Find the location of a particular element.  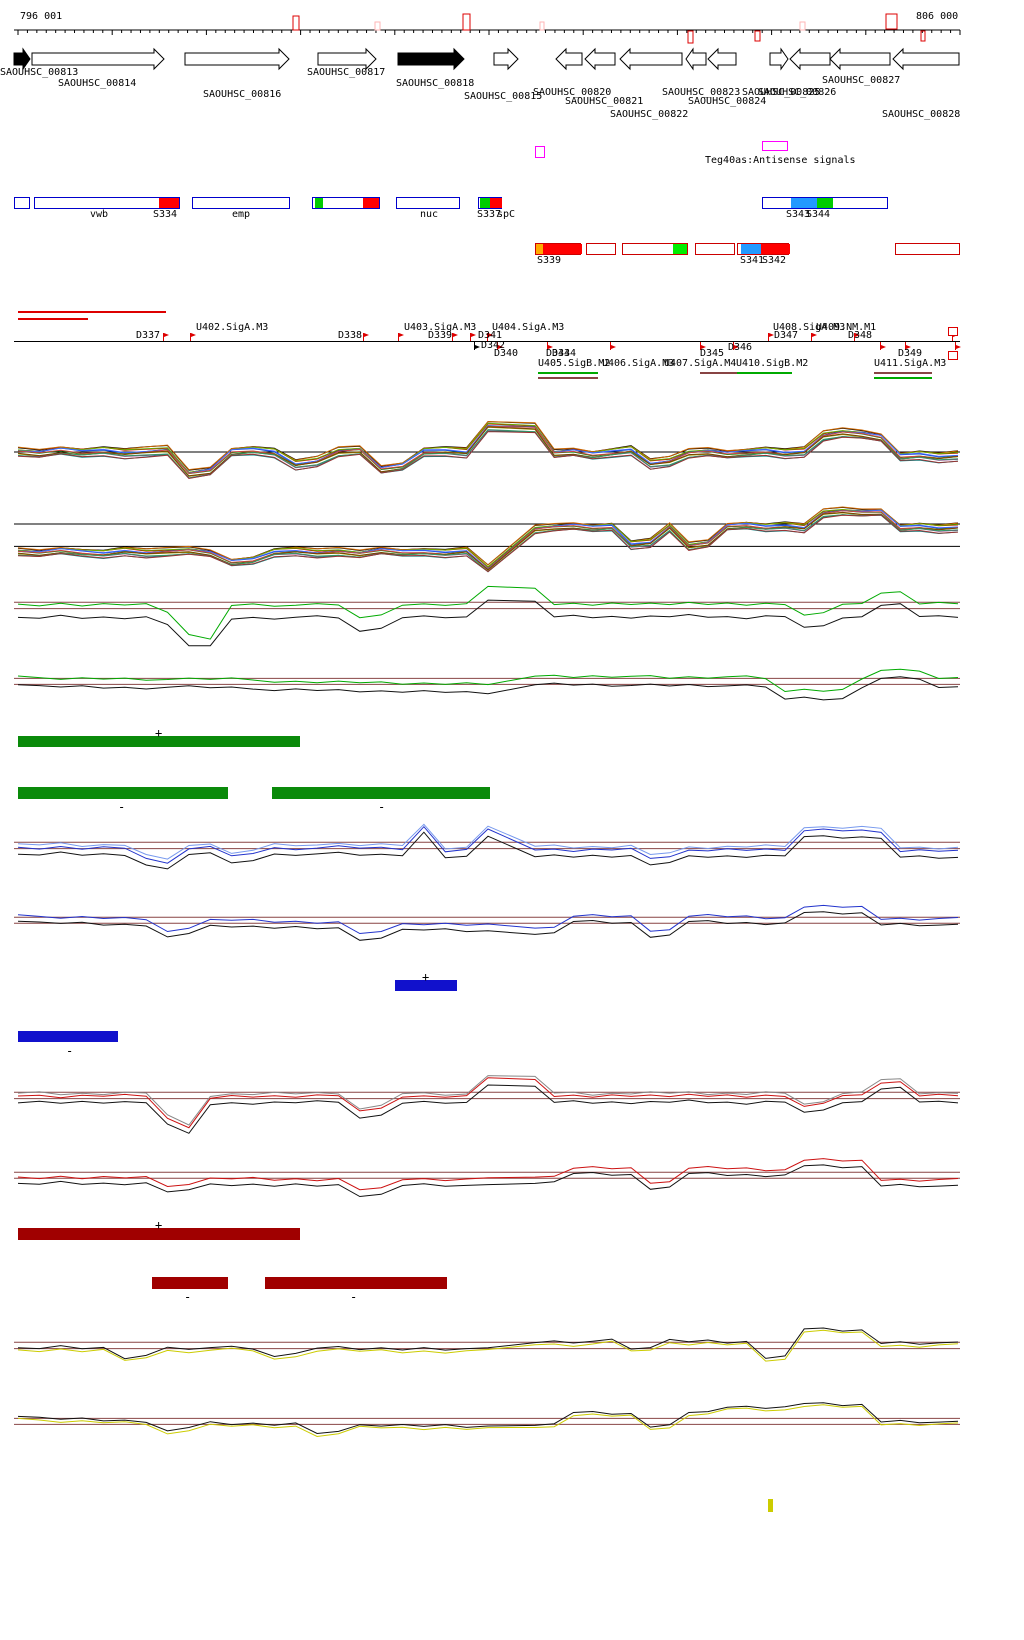

expression-track-blue-condition-plus is located at coordinates (487, 846).